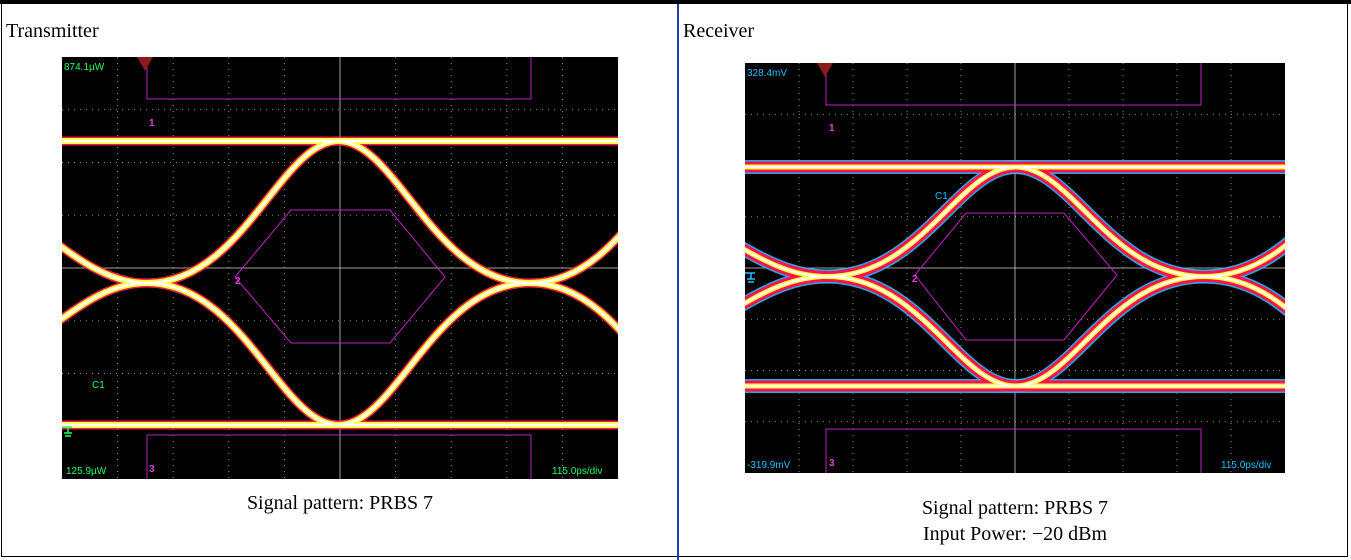 The image size is (1351, 560). I want to click on rx-mask-label-1: 1, so click(832, 128).